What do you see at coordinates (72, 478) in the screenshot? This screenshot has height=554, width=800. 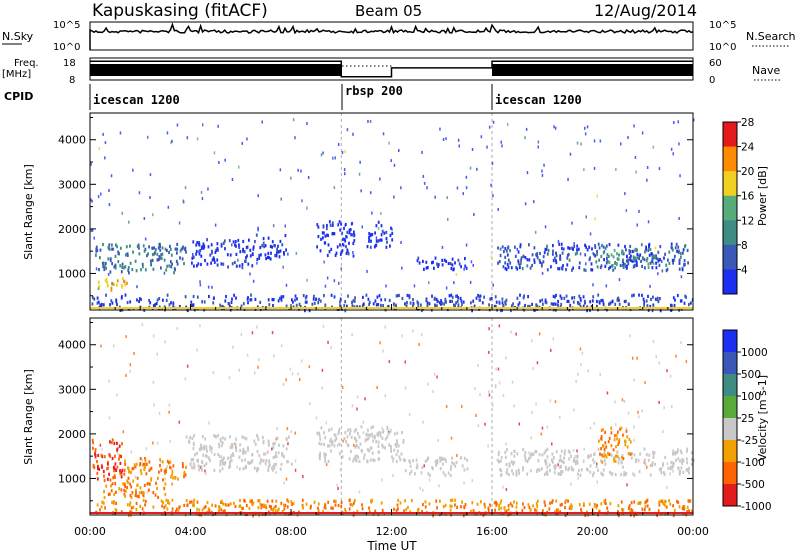 I see `y-tick-label: 1000` at bounding box center [72, 478].